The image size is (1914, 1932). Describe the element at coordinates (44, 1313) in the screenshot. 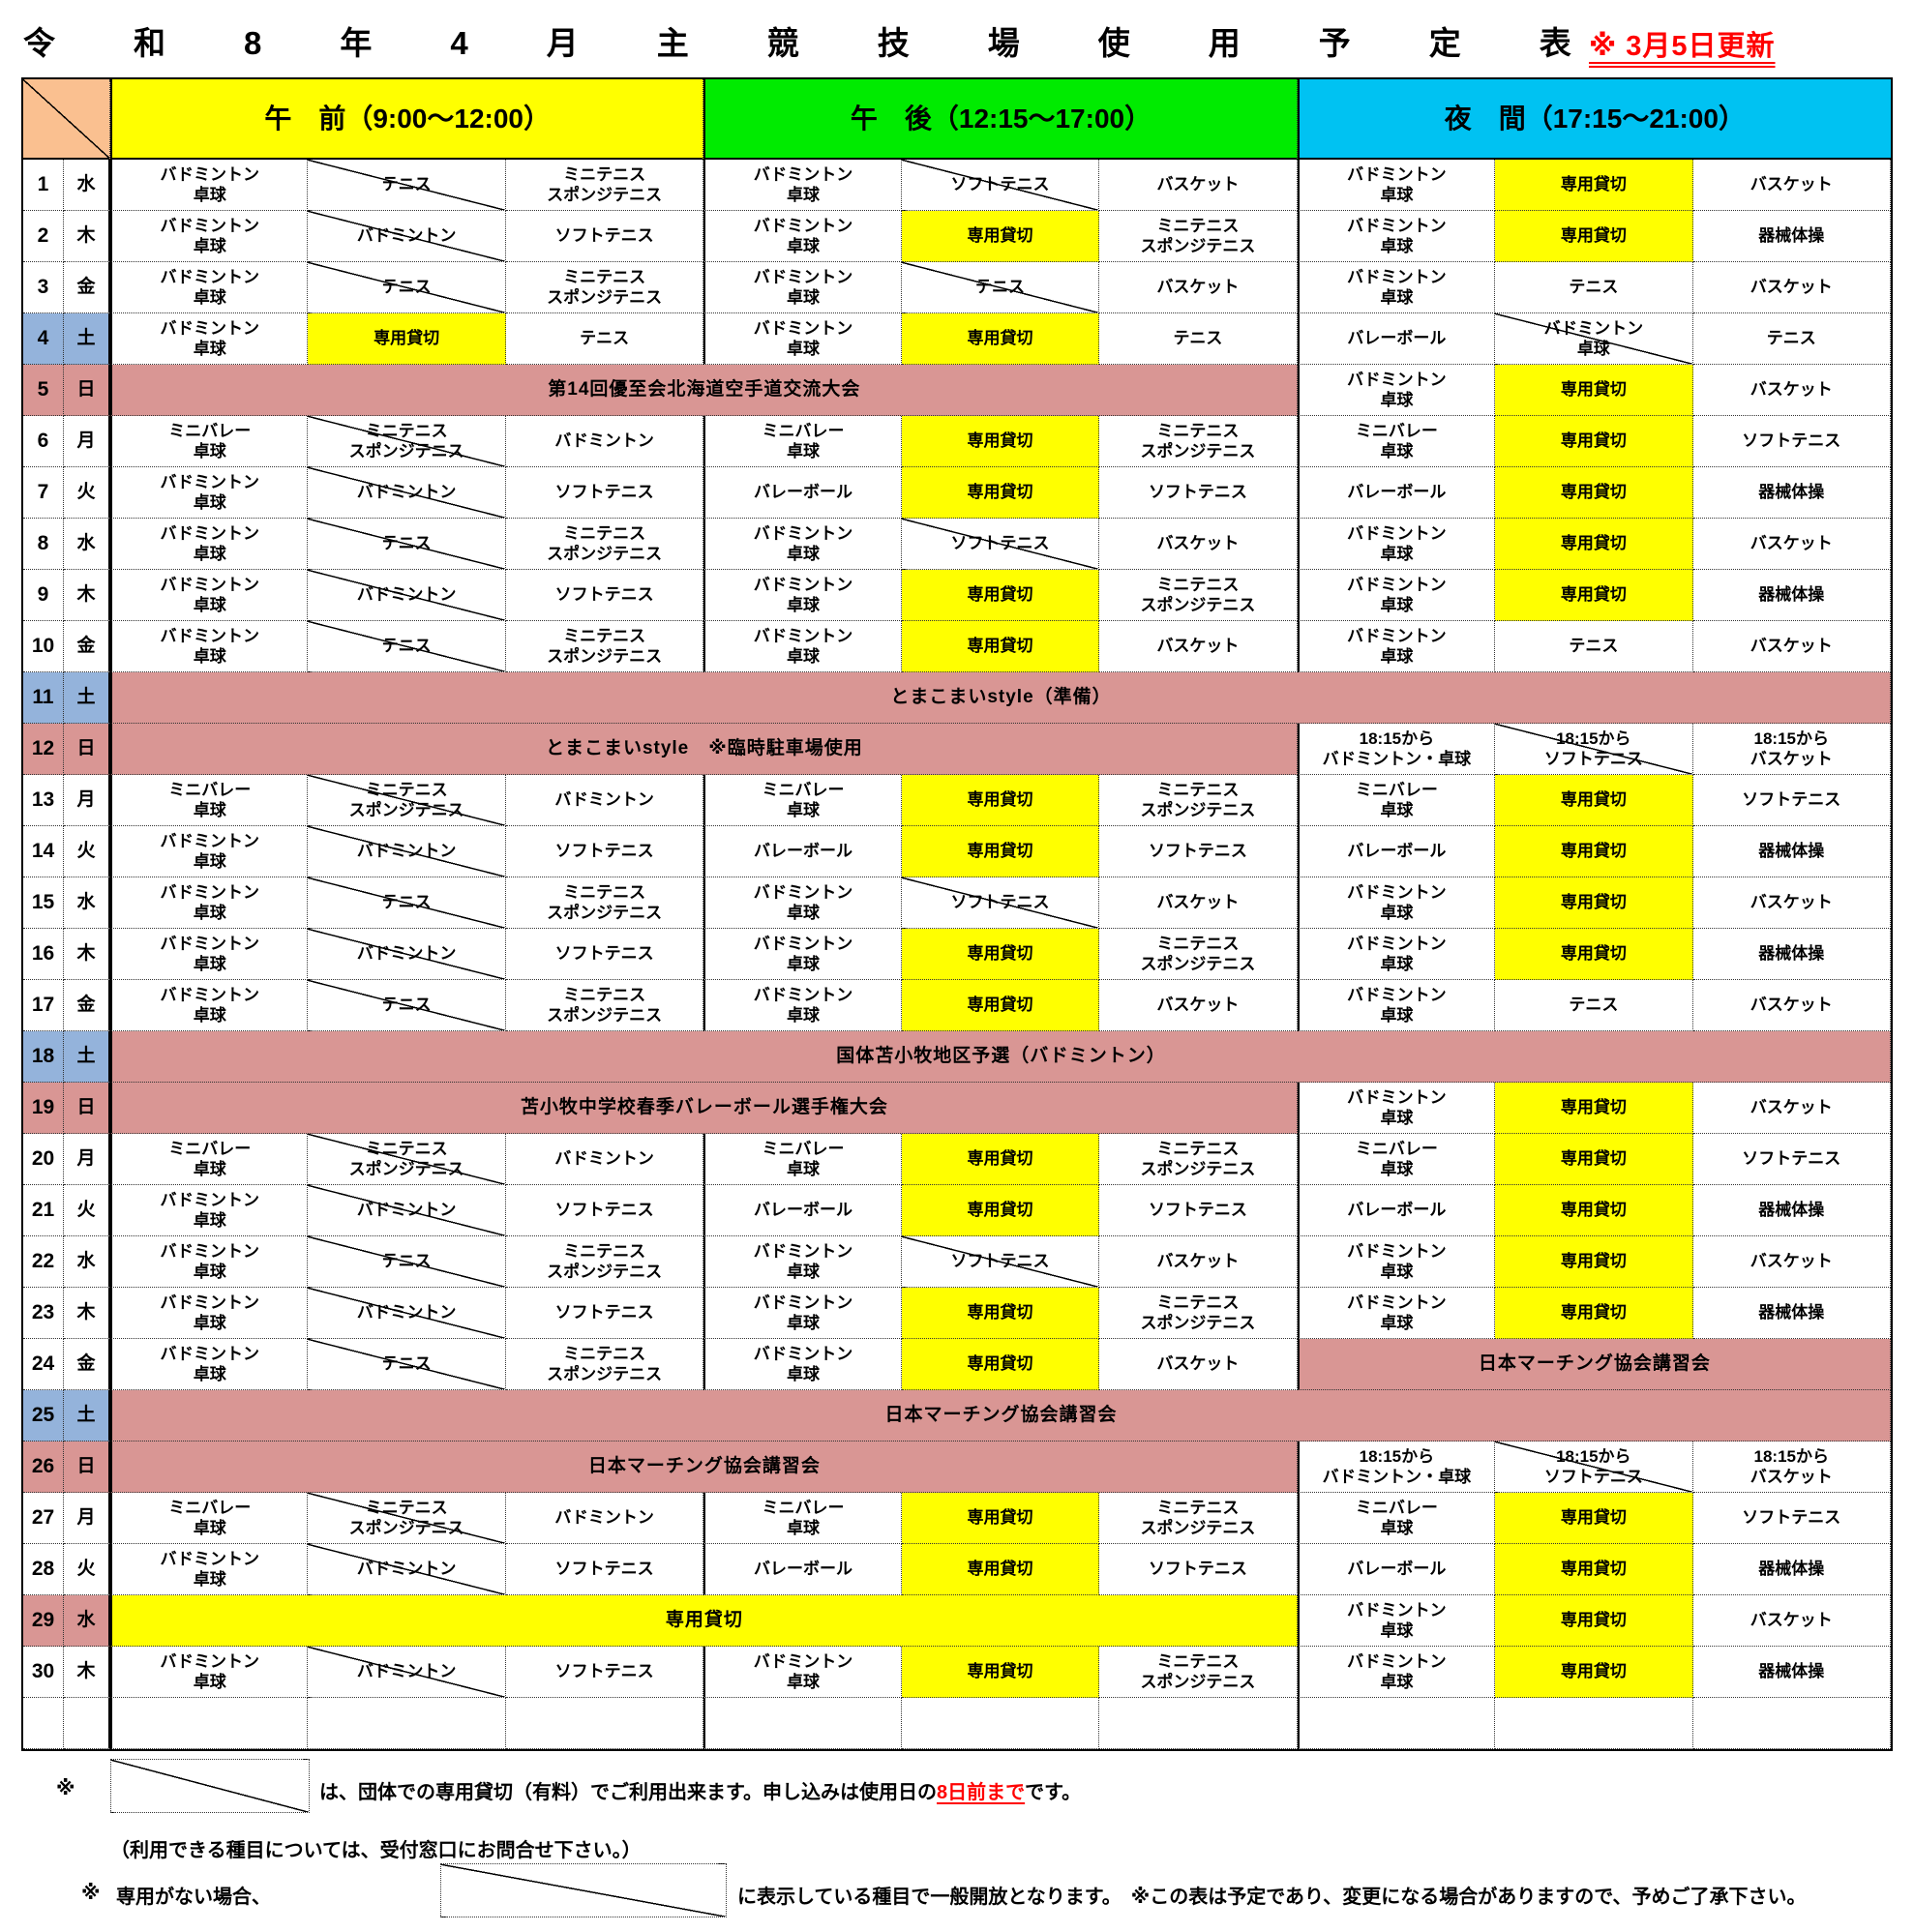

I see `day-number-cell: 23` at that location.